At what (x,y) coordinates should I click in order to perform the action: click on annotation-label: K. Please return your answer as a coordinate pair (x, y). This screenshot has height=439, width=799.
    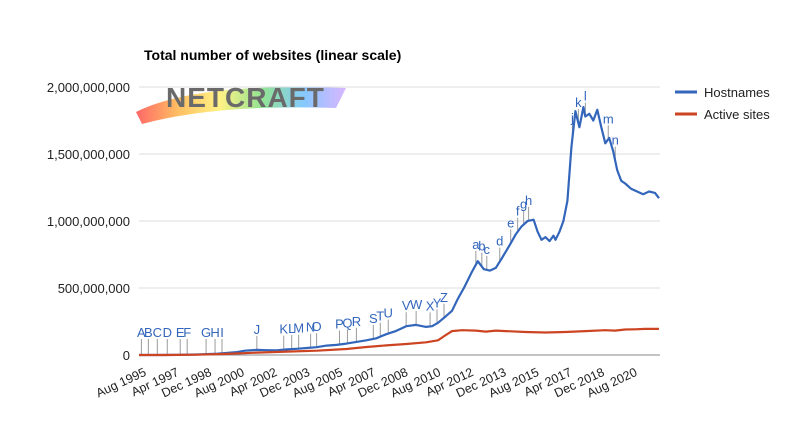
    Looking at the image, I should click on (283, 329).